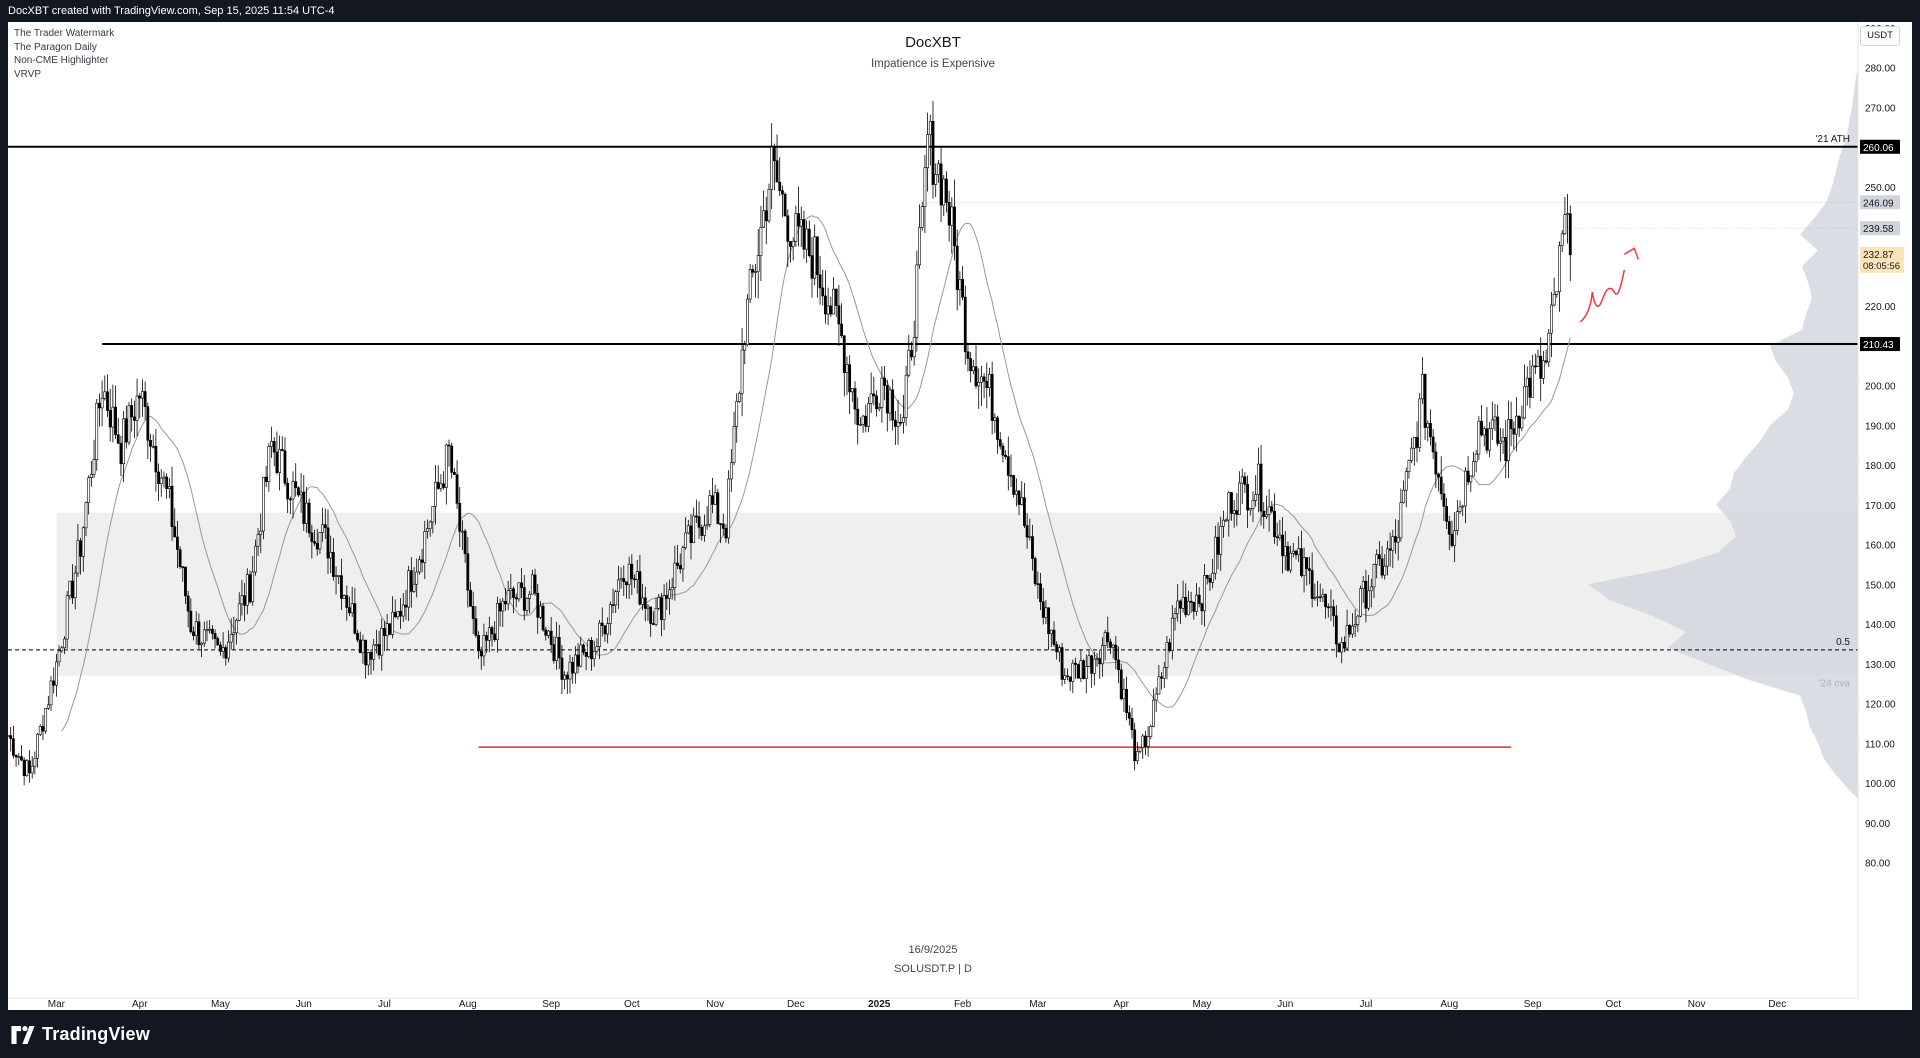  I want to click on indicator-label: VRVP, so click(28, 74).